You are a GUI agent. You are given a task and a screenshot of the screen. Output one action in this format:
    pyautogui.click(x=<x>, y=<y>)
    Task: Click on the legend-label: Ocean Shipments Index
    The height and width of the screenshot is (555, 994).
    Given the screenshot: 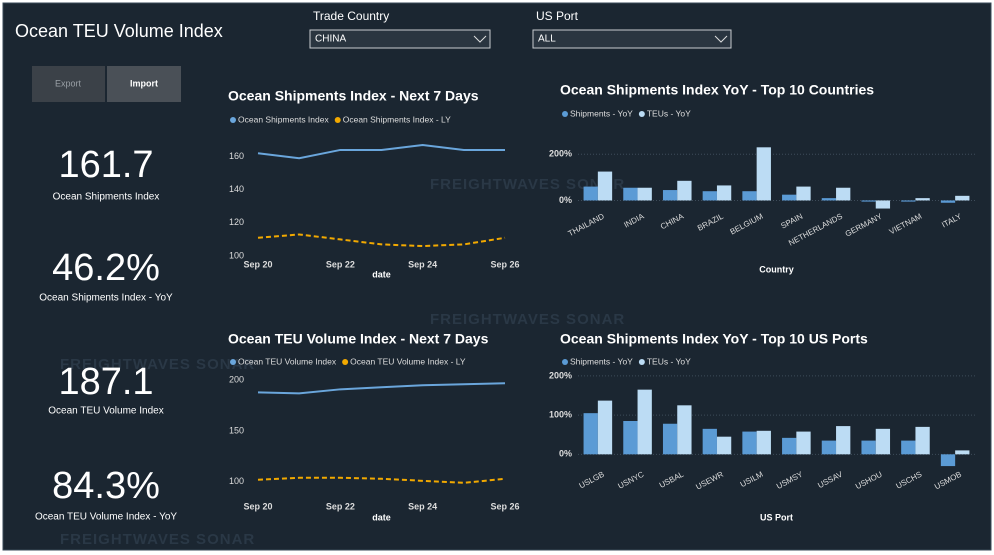 What is the action you would take?
    pyautogui.click(x=283, y=119)
    